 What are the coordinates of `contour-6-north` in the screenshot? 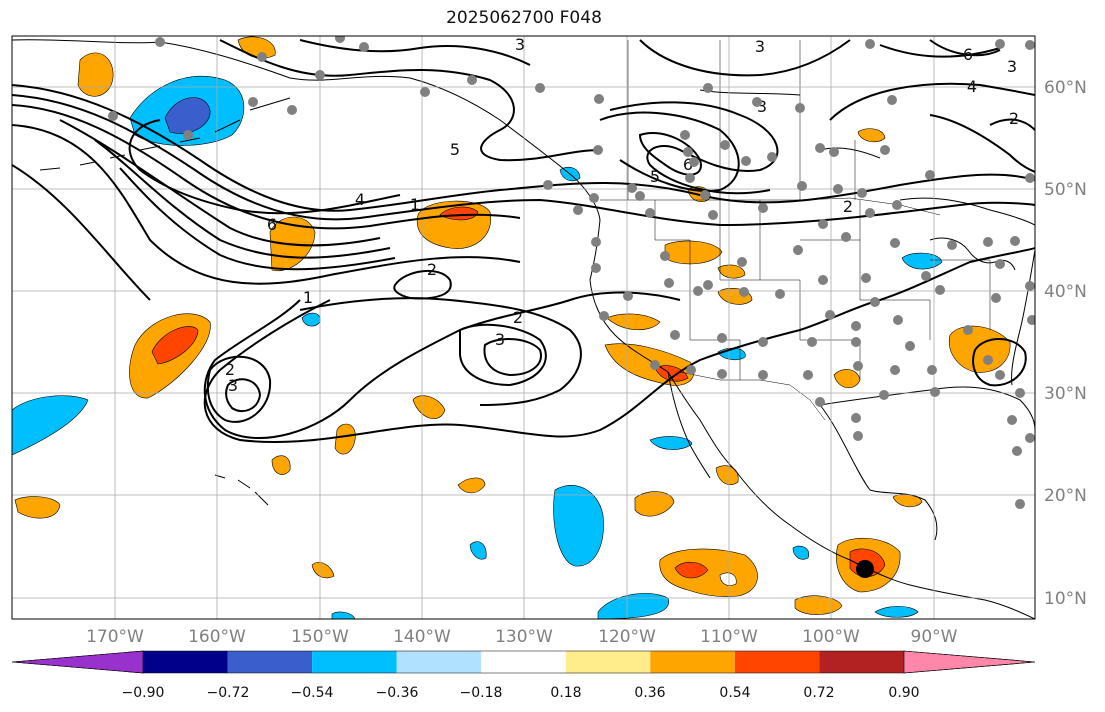 It's located at (257, 219).